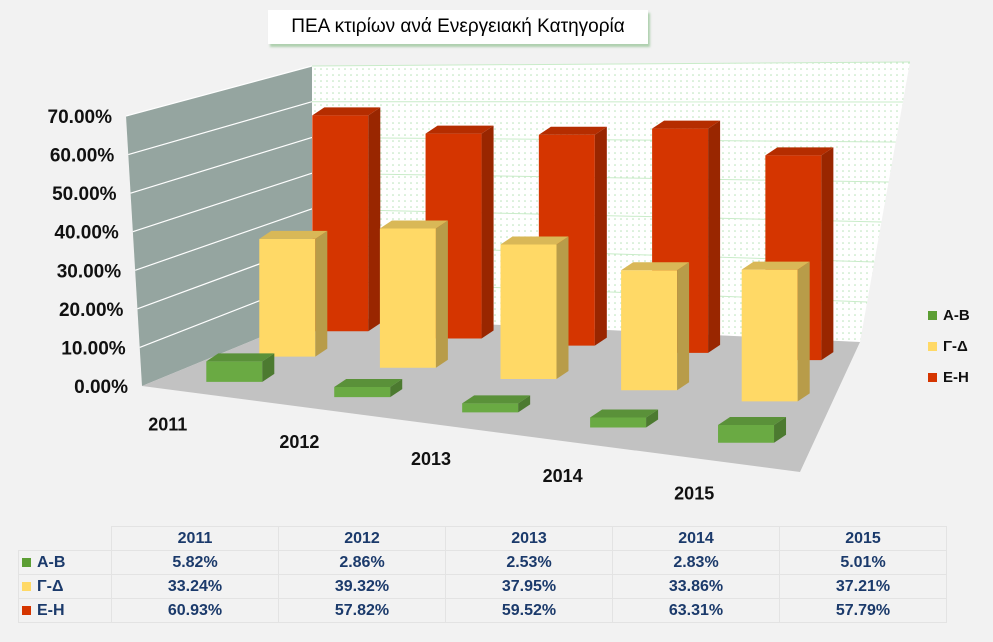 Image resolution: width=993 pixels, height=642 pixels. Describe the element at coordinates (696, 610) in the screenshot. I see `data-table-cell: 63.31%` at that location.